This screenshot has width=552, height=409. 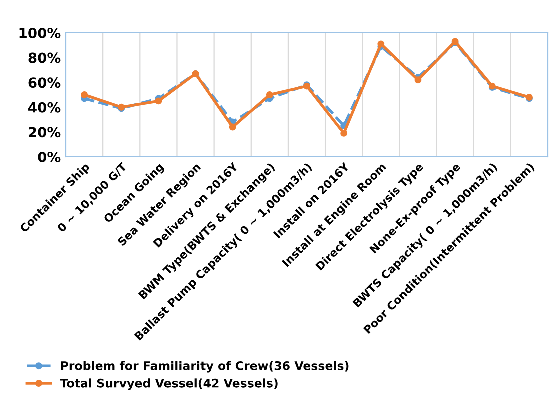 I want to click on y-tick-label: 60%, so click(x=44, y=83).